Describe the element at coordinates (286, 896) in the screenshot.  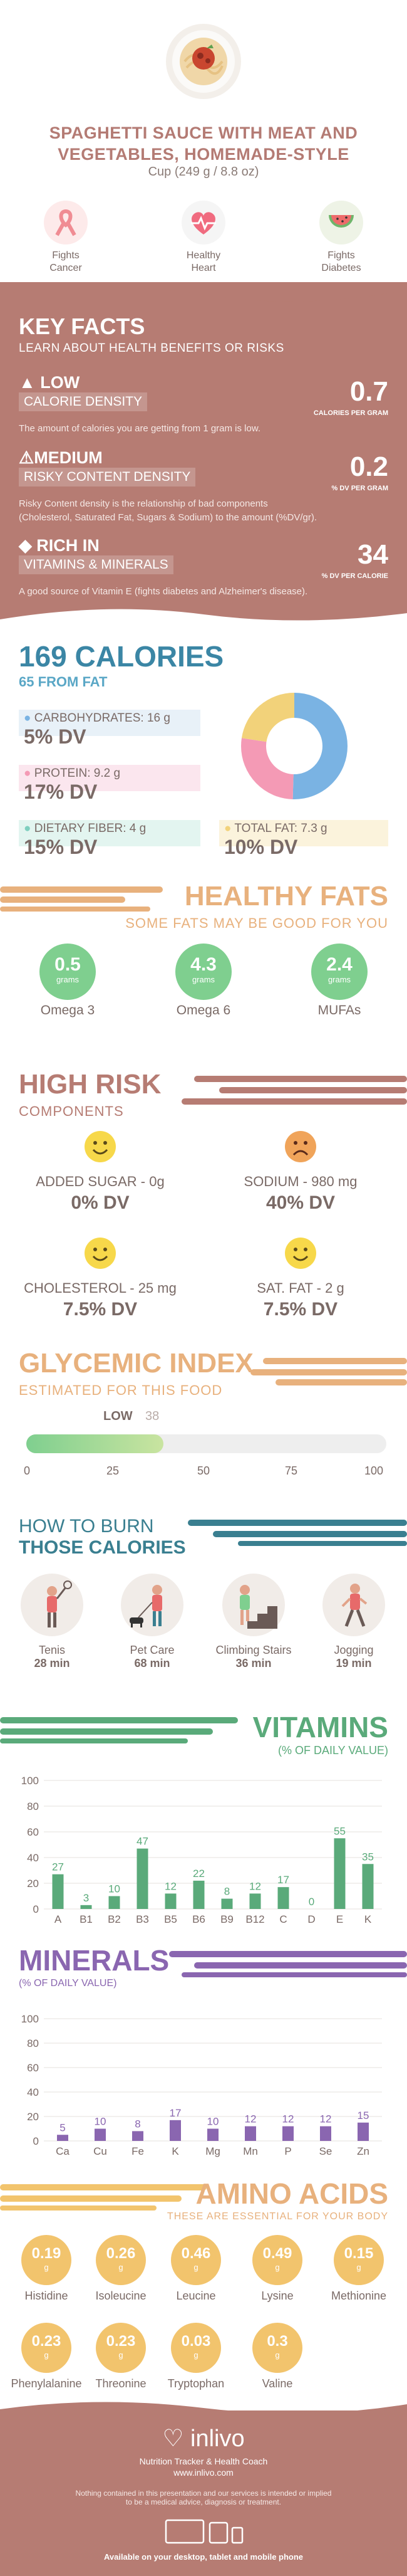
I see `healthy-fats-title: HEALTHY FATS` at that location.